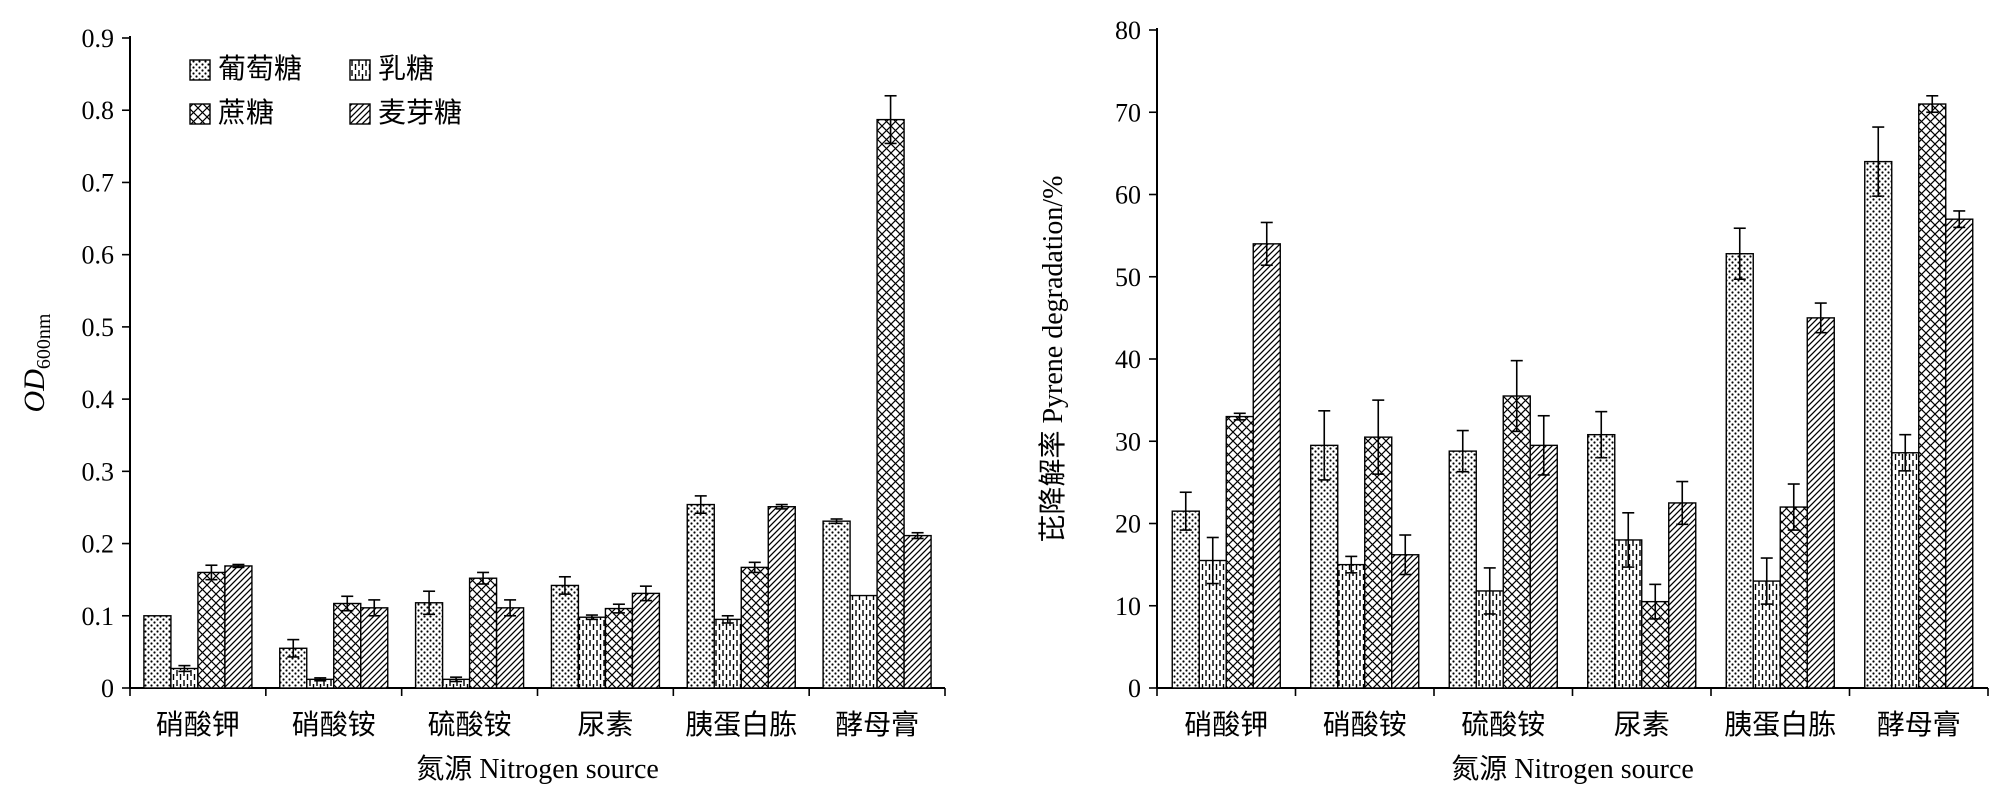  I want to click on legend-label: 蔗糖, so click(246, 113).